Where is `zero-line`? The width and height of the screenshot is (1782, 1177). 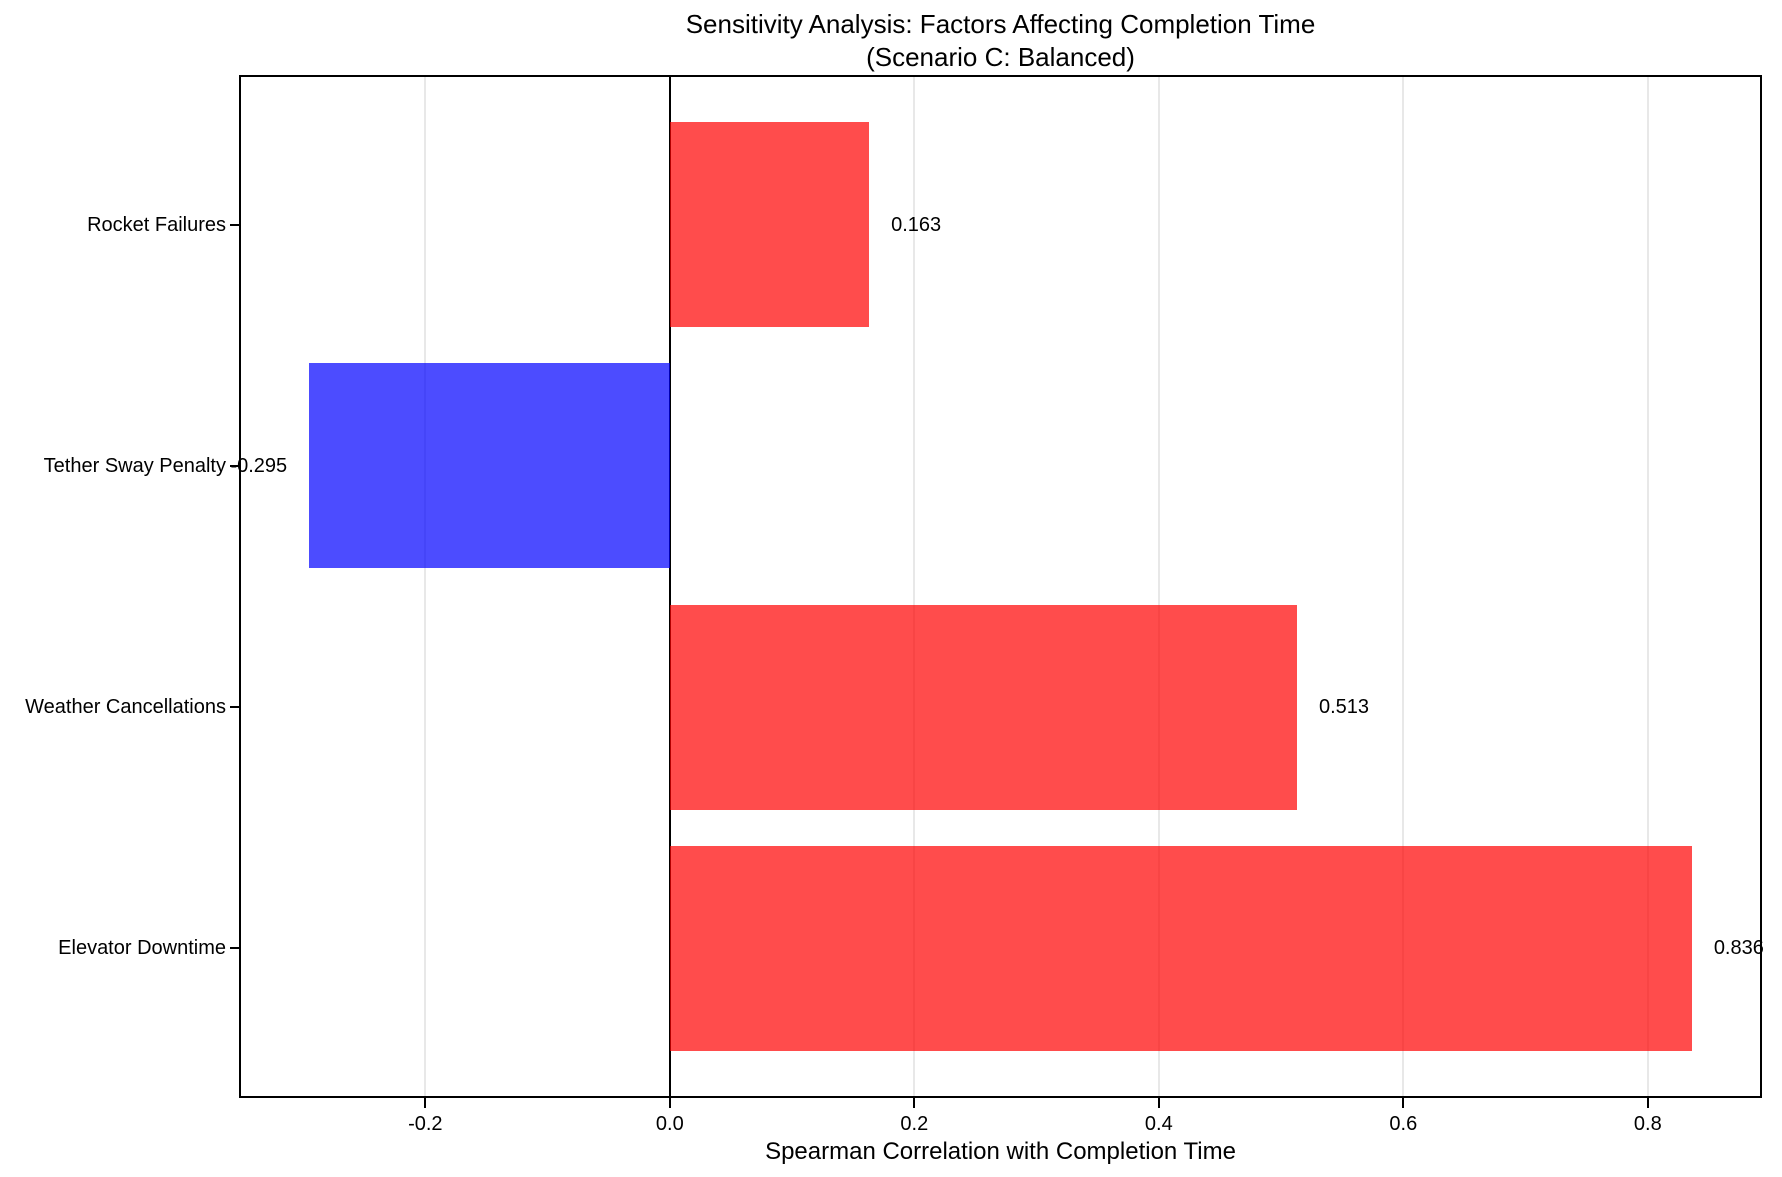
zero-line is located at coordinates (669, 586).